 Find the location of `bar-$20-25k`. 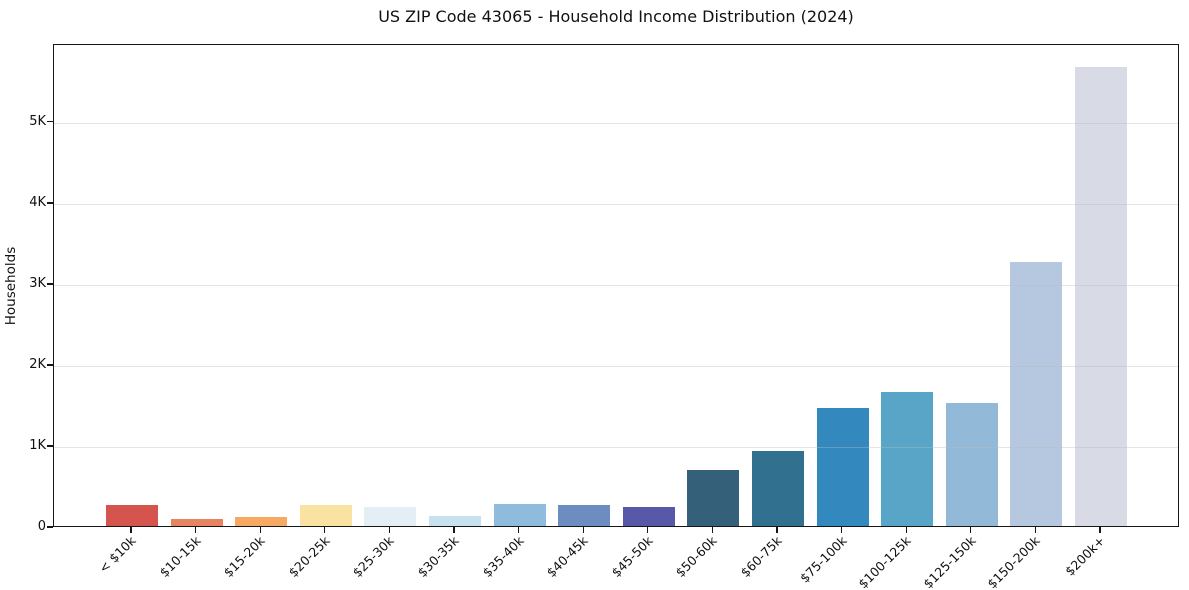

bar-$20-25k is located at coordinates (325, 515).